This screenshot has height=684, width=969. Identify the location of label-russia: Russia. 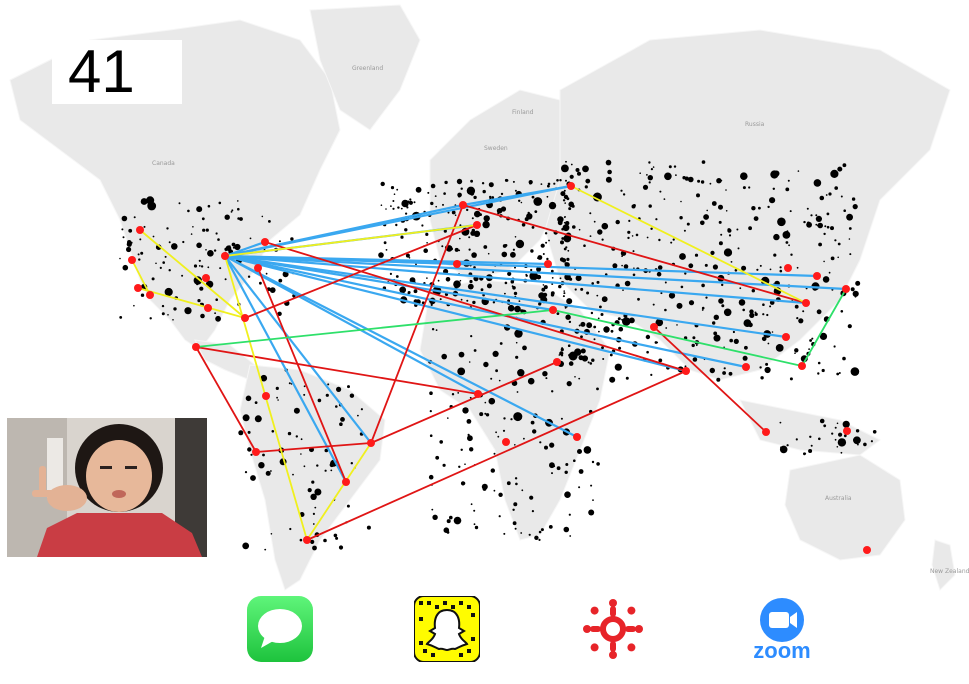
(755, 124).